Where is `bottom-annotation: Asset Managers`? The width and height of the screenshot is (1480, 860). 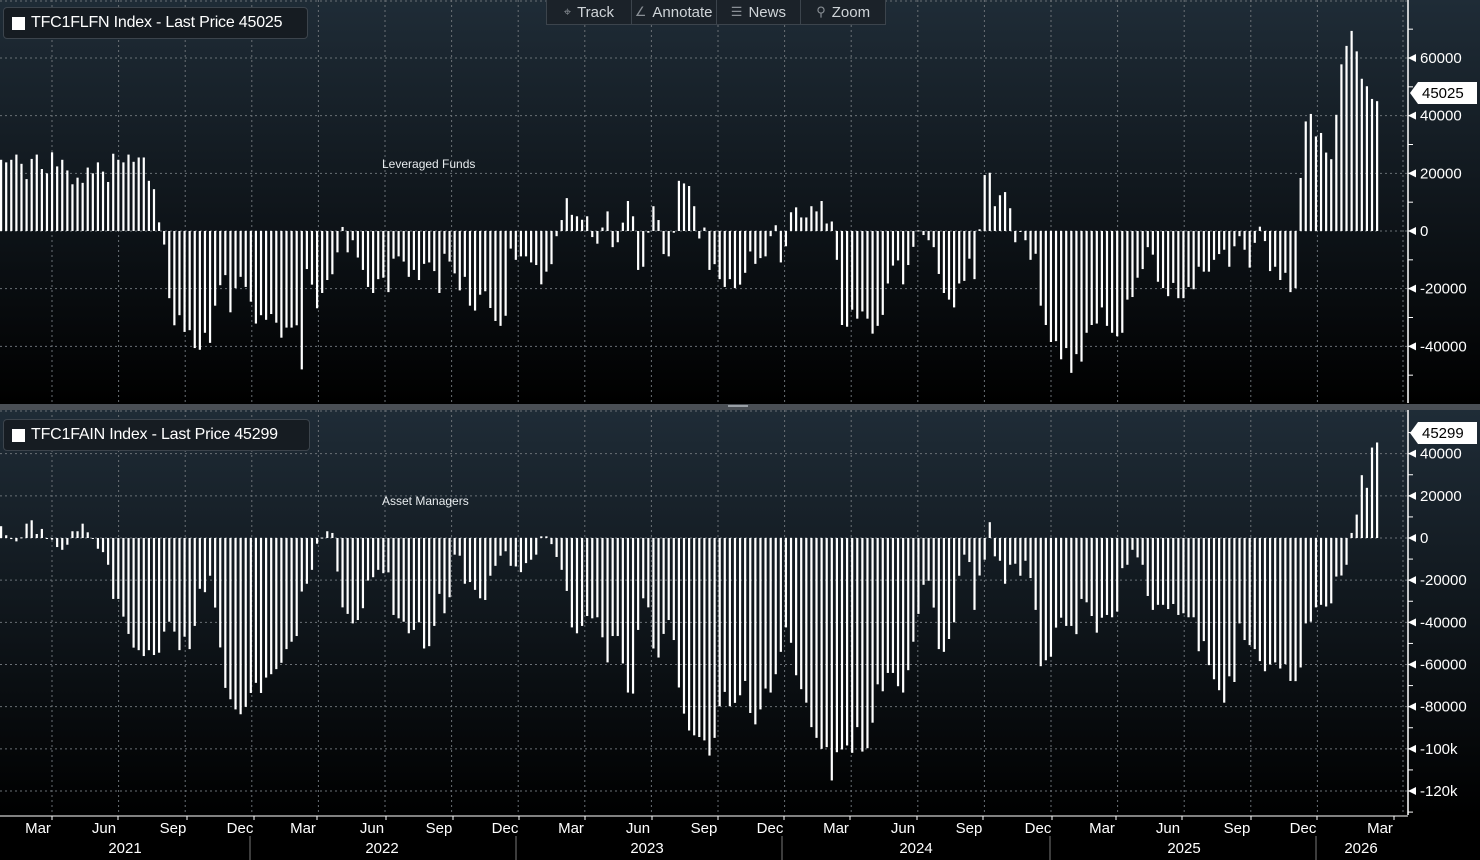 bottom-annotation: Asset Managers is located at coordinates (425, 501).